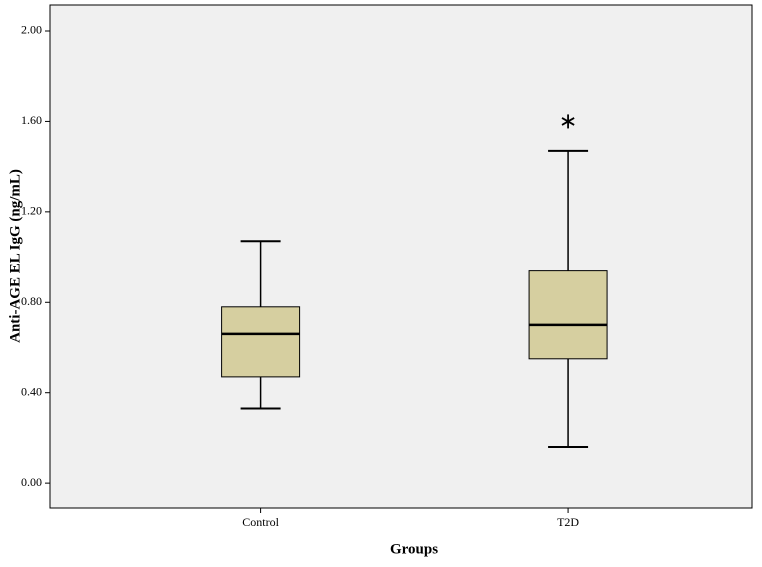 The image size is (762, 567). I want to click on x-axis-title: Groups, so click(414, 549).